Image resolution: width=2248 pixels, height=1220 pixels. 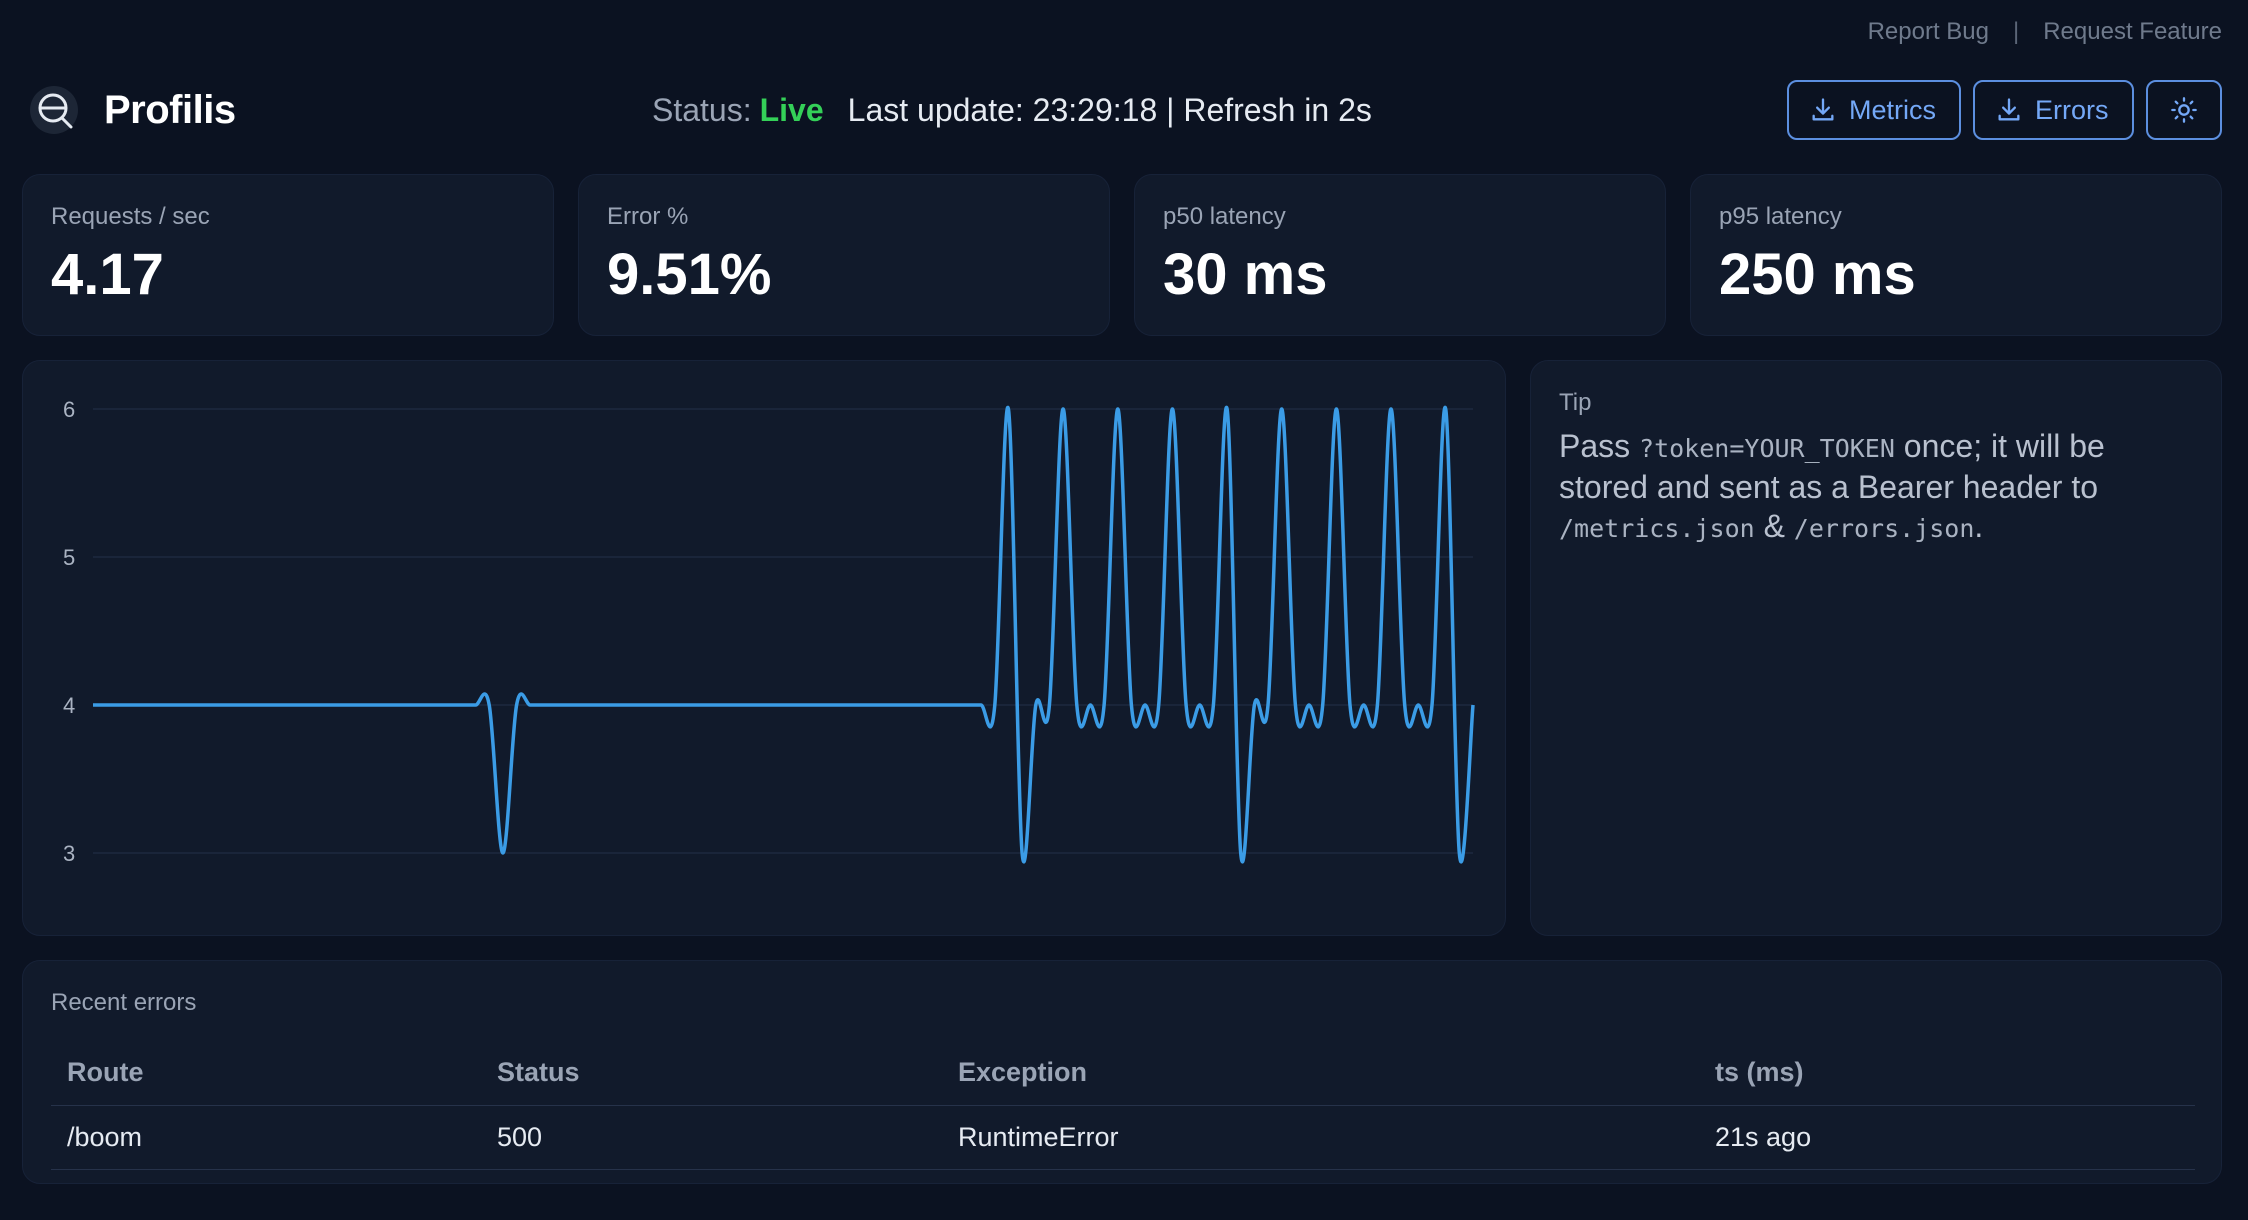 What do you see at coordinates (170, 109) in the screenshot?
I see `app-title: Profilis` at bounding box center [170, 109].